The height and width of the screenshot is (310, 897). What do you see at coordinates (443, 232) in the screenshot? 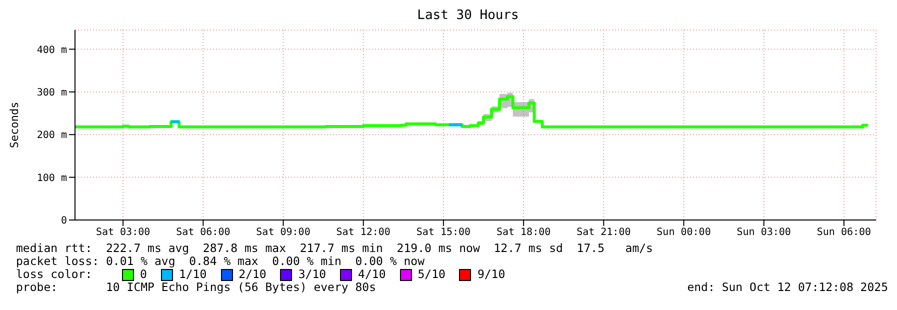
I see `x-tick-label: Sat 15:00` at bounding box center [443, 232].